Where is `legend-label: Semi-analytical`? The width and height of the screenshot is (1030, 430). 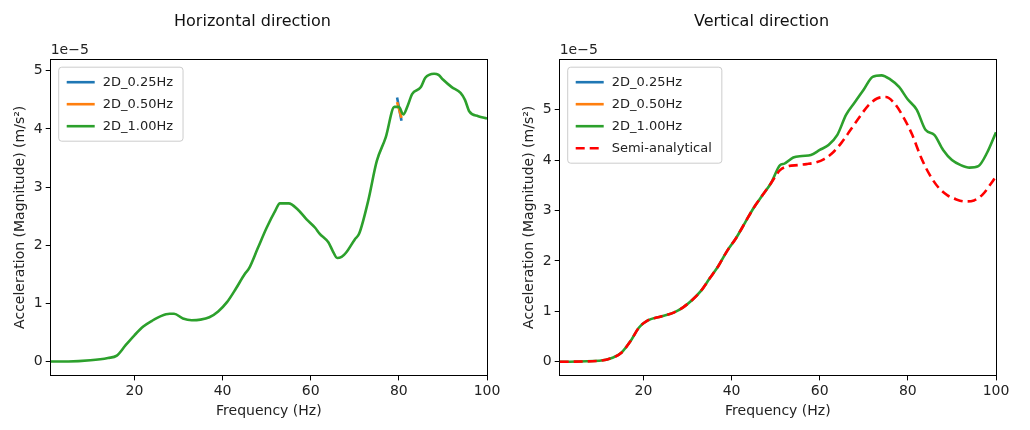 legend-label: Semi-analytical is located at coordinates (661, 147).